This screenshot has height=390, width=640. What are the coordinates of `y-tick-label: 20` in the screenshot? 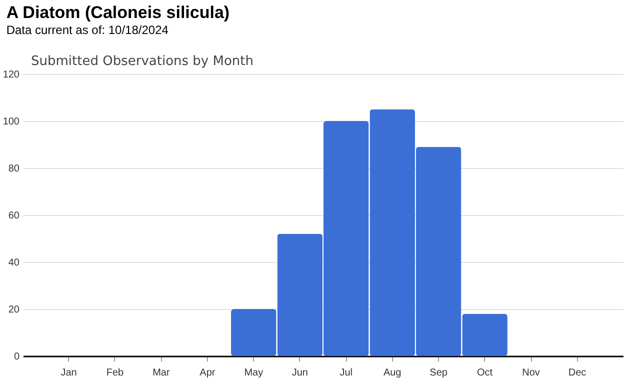 It's located at (14, 310).